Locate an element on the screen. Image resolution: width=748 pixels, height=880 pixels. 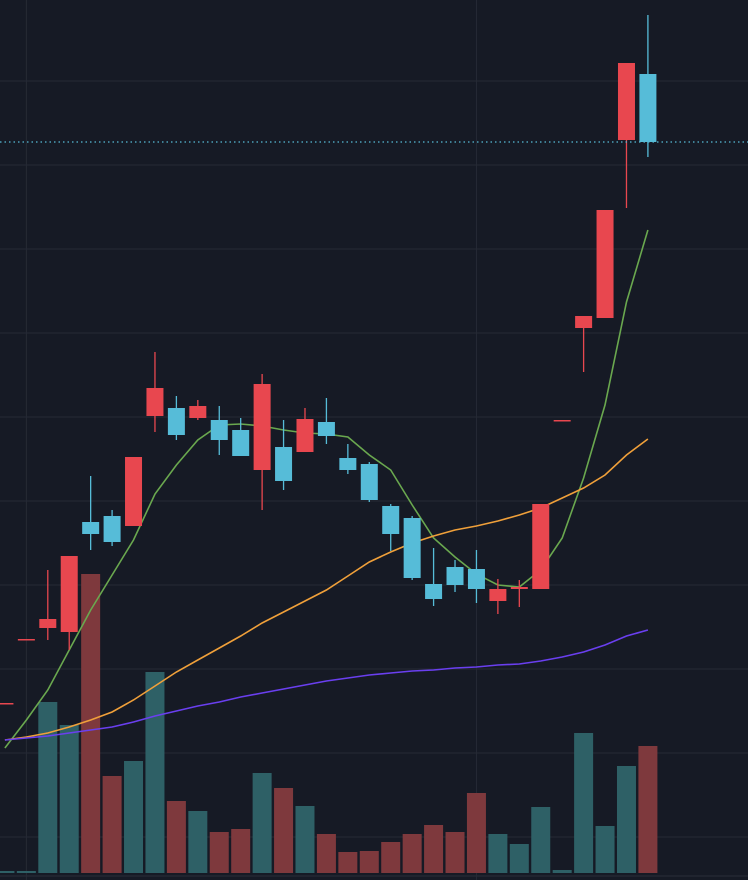
moving-average-line is located at coordinates (326, 685).